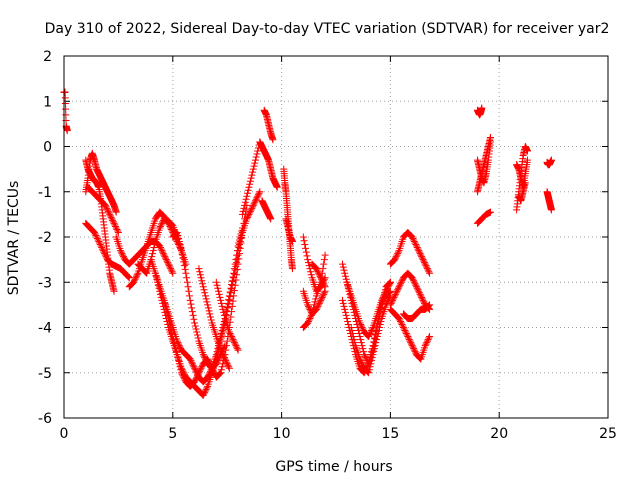 The height and width of the screenshot is (480, 640). Describe the element at coordinates (499, 434) in the screenshot. I see `x-tick-label: 20` at that location.